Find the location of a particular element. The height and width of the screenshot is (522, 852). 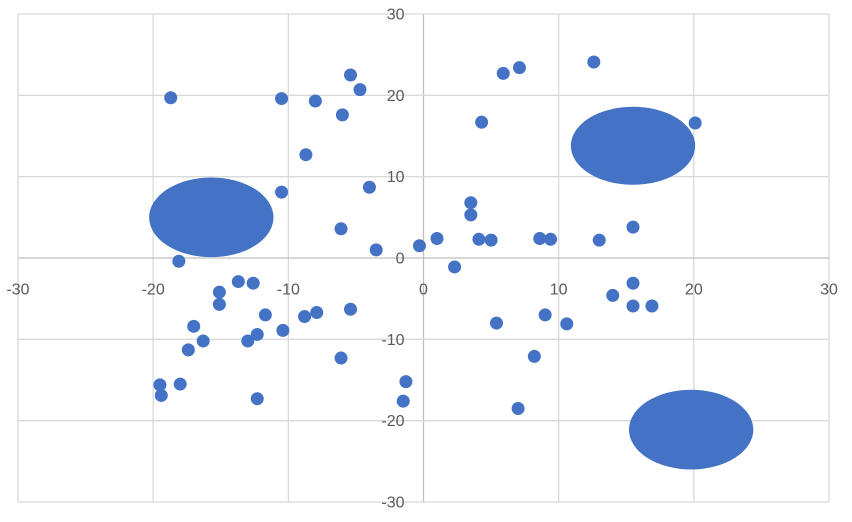

x-axis-tick-label: 20 is located at coordinates (694, 290).